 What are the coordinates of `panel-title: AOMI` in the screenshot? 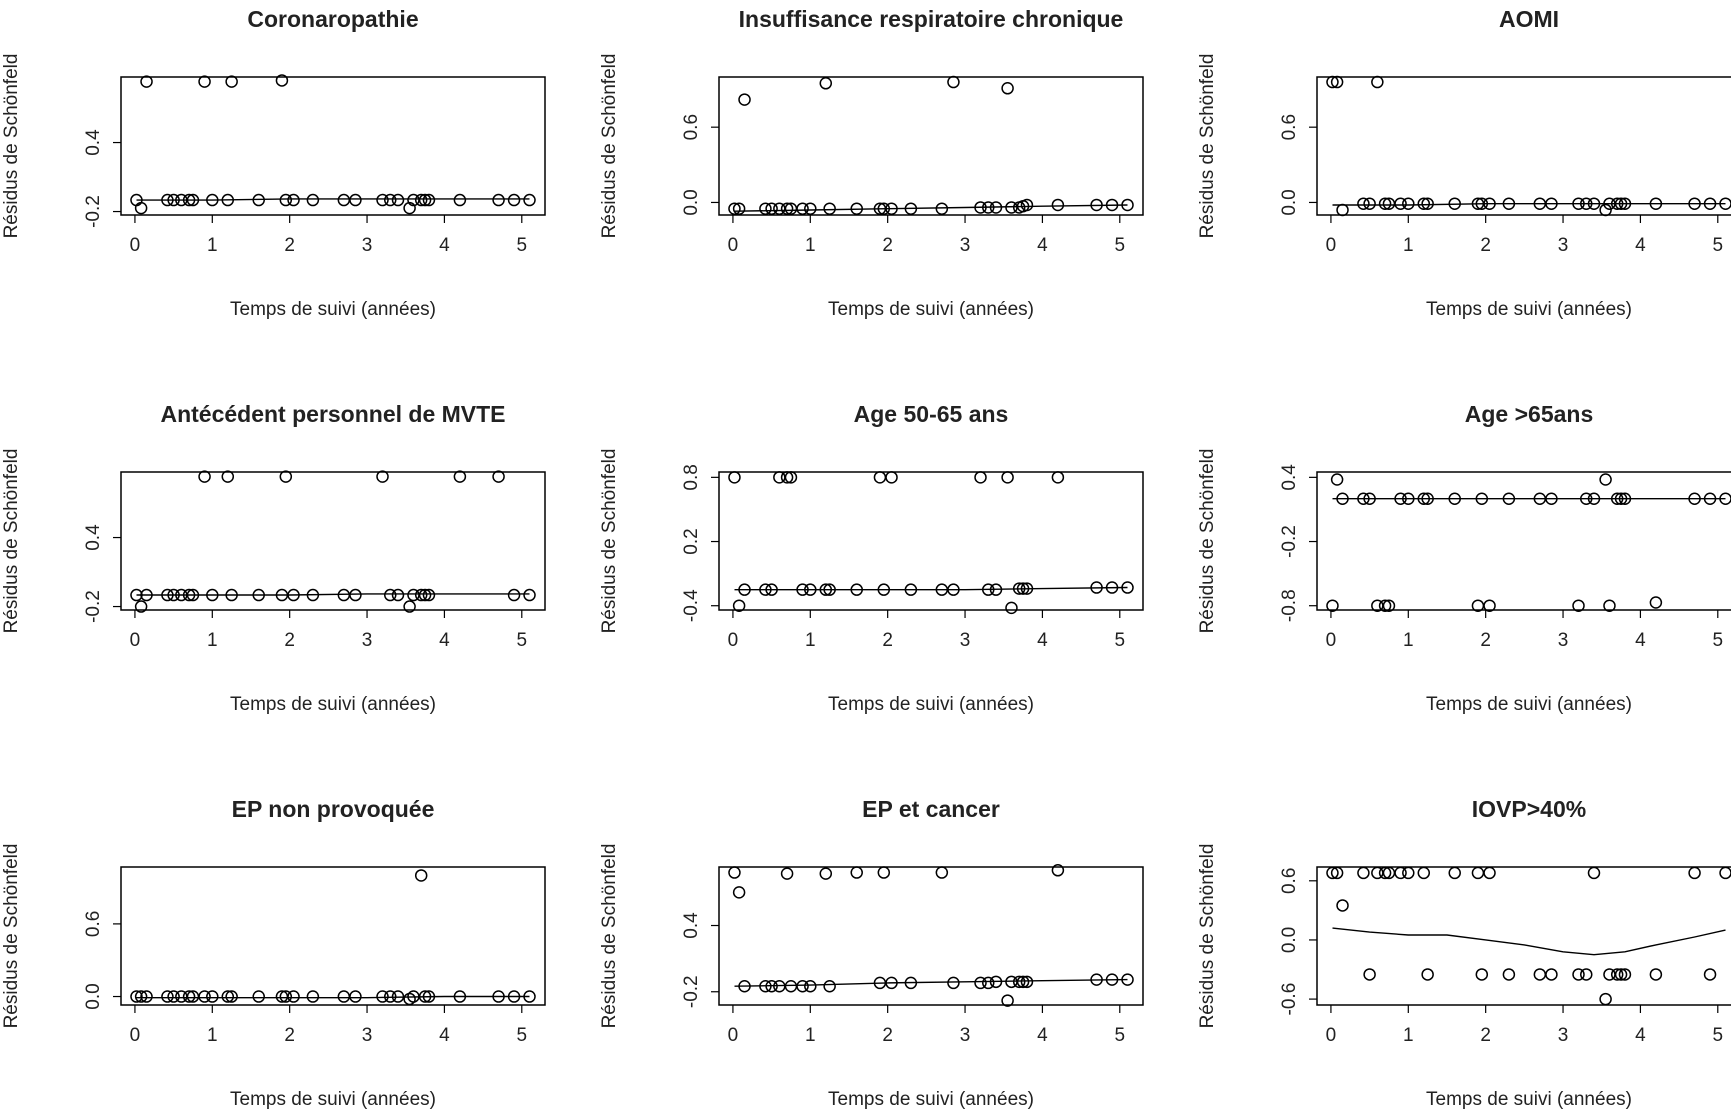 It's located at (1529, 19).